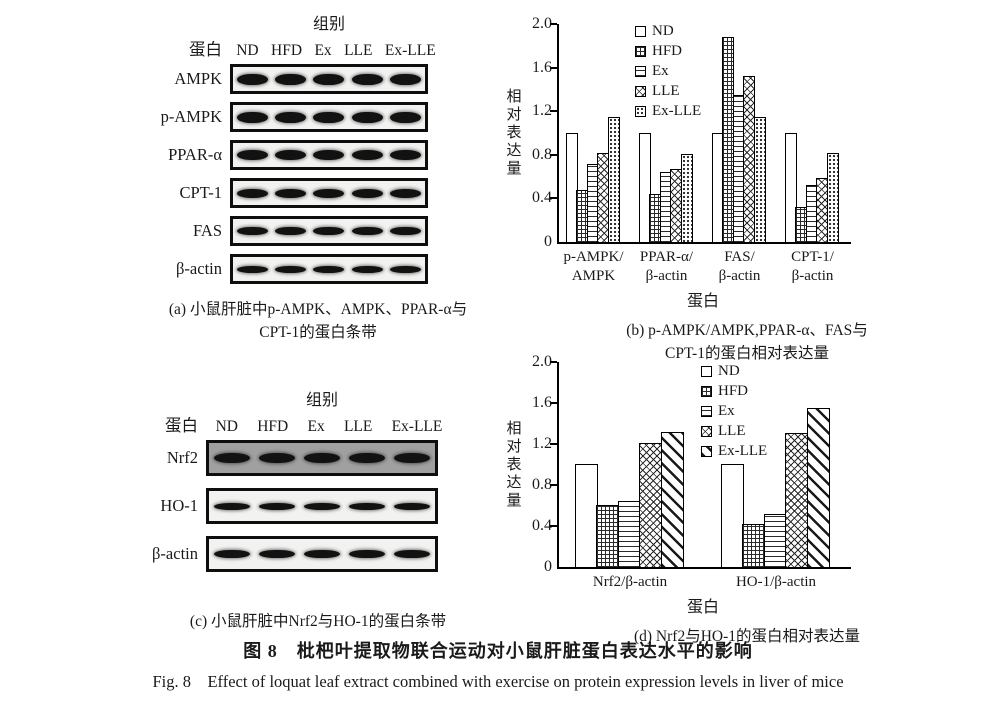 The width and height of the screenshot is (996, 707). Describe the element at coordinates (812, 257) in the screenshot. I see `x-category-line: CPT-1/` at that location.